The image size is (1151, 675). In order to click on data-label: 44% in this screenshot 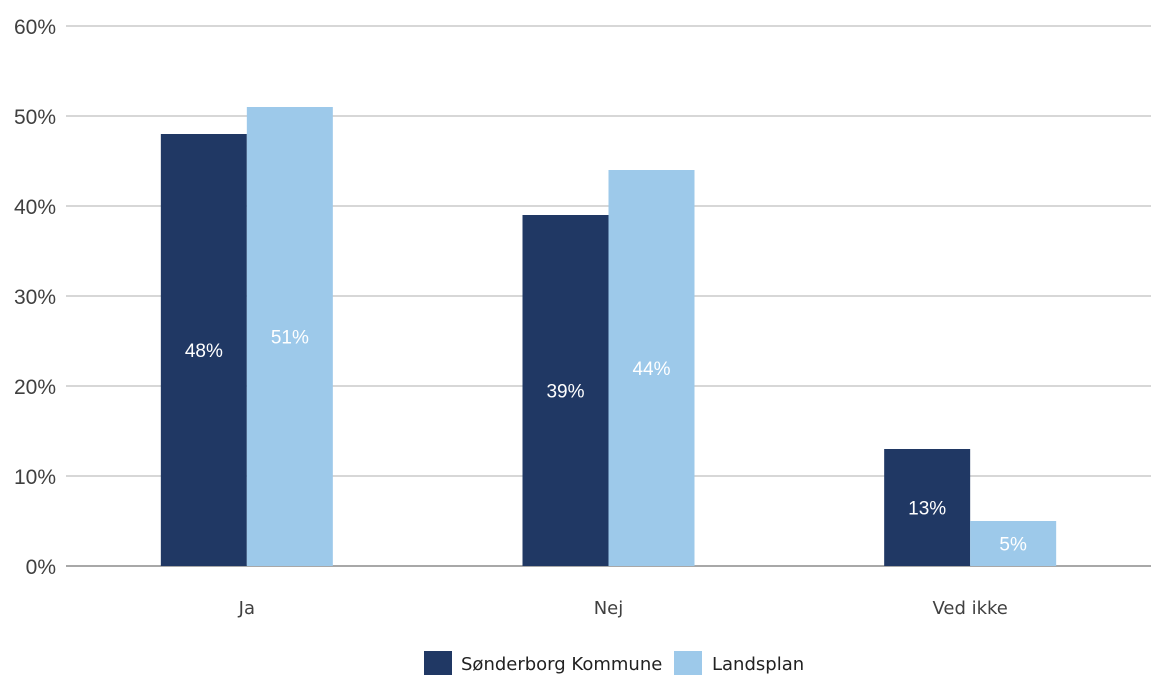, I will do `click(651, 369)`.